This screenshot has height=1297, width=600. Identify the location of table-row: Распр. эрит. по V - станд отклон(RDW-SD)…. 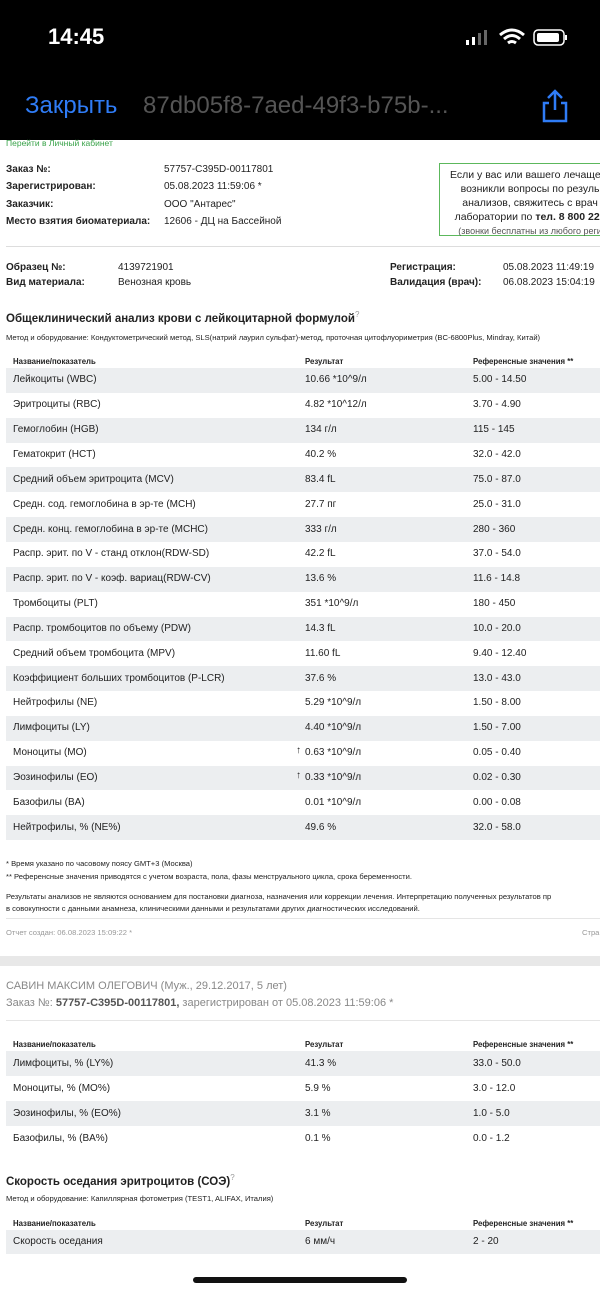
(303, 554).